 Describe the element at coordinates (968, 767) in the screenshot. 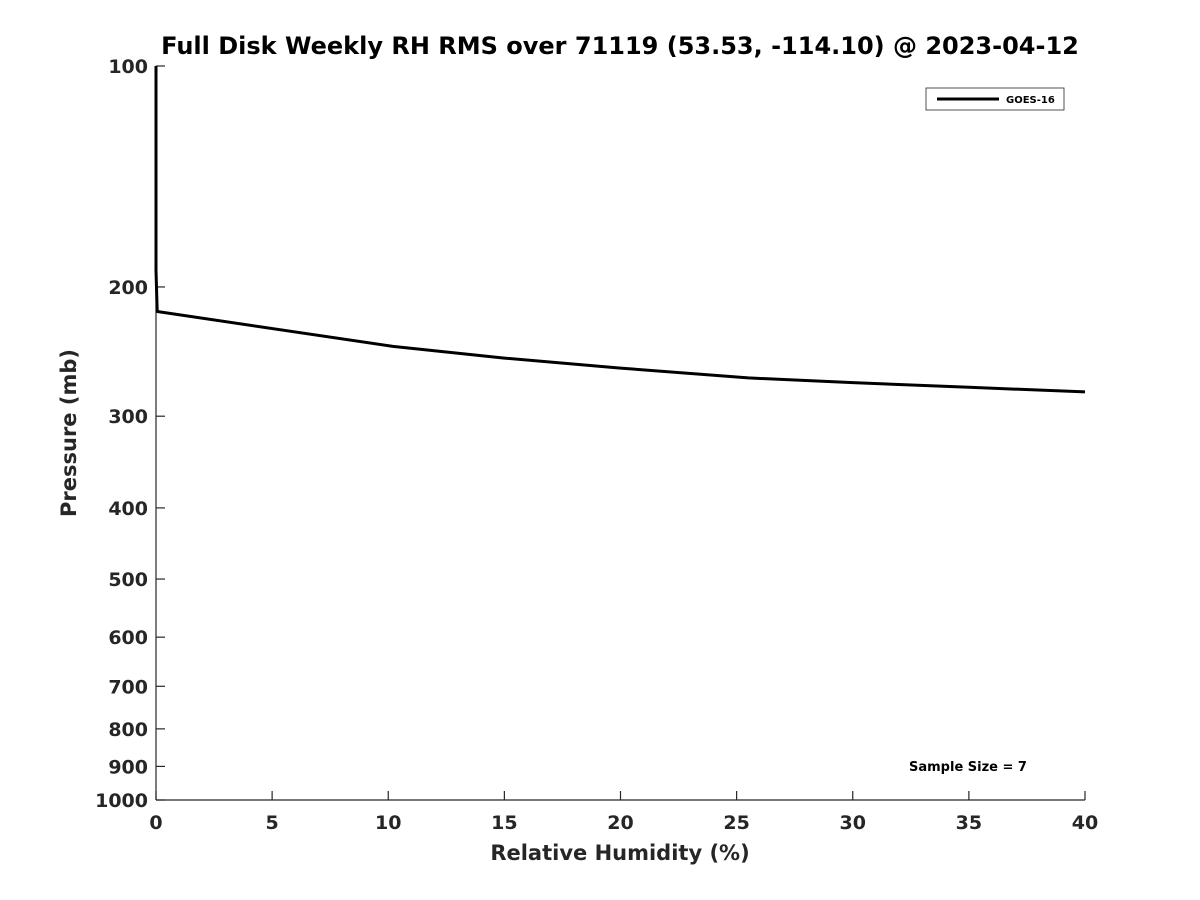

I see `sample-size-annotation: Sample Size = 7` at that location.